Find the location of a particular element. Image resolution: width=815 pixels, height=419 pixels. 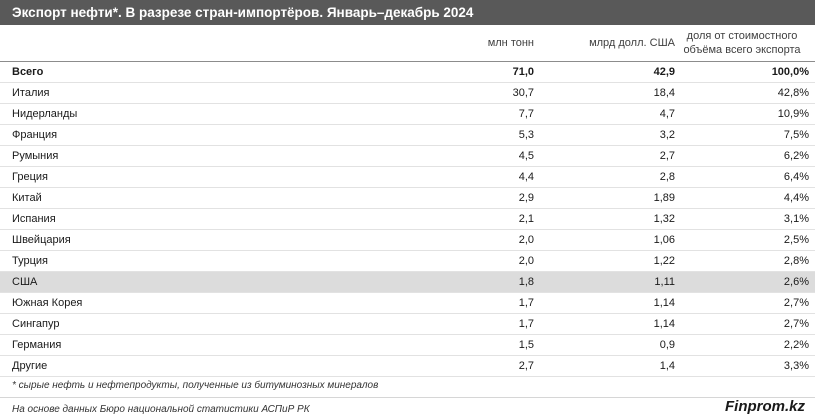

export-share-value: 2,8% is located at coordinates (796, 261).